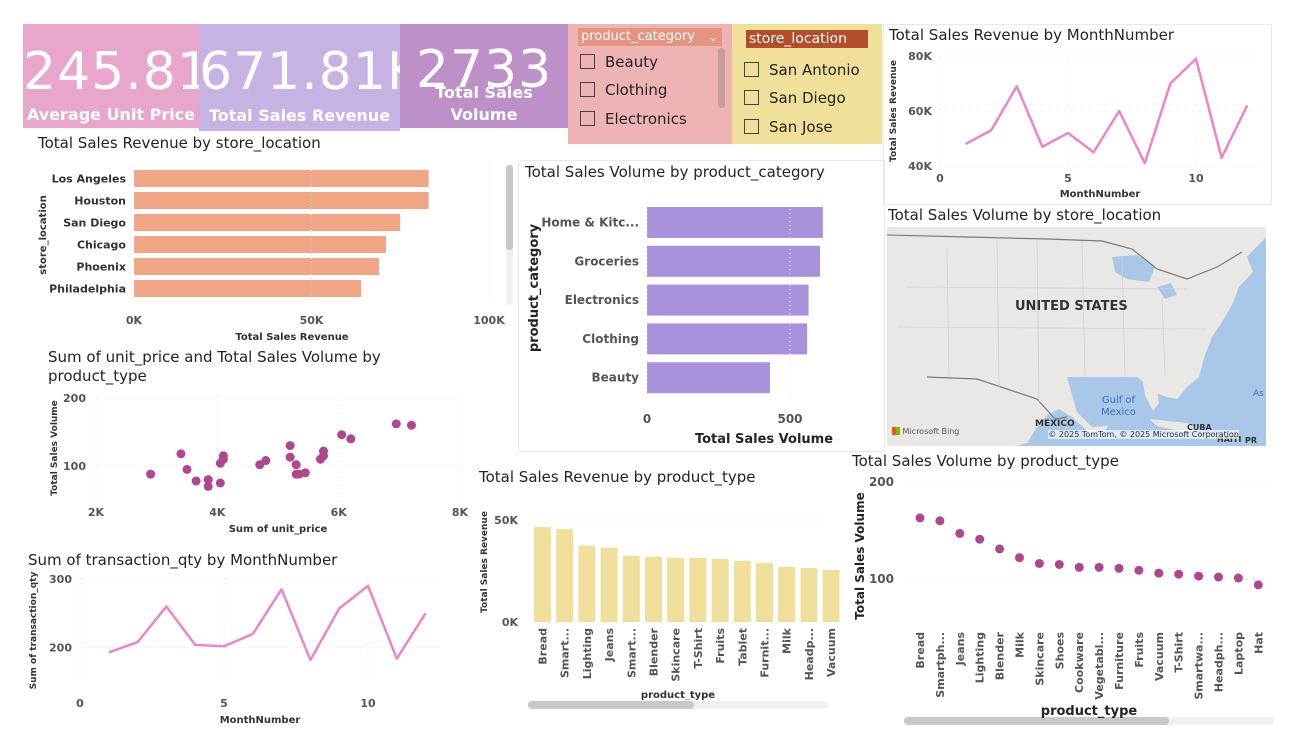  Describe the element at coordinates (1238, 653) in the screenshot. I see `category-label: Laptop` at that location.